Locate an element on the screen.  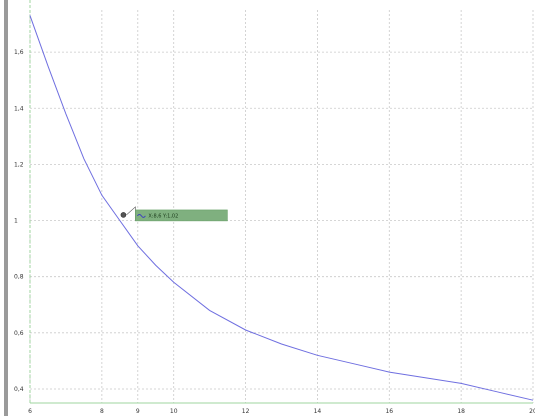
x-tick-label: 18 is located at coordinates (461, 411).